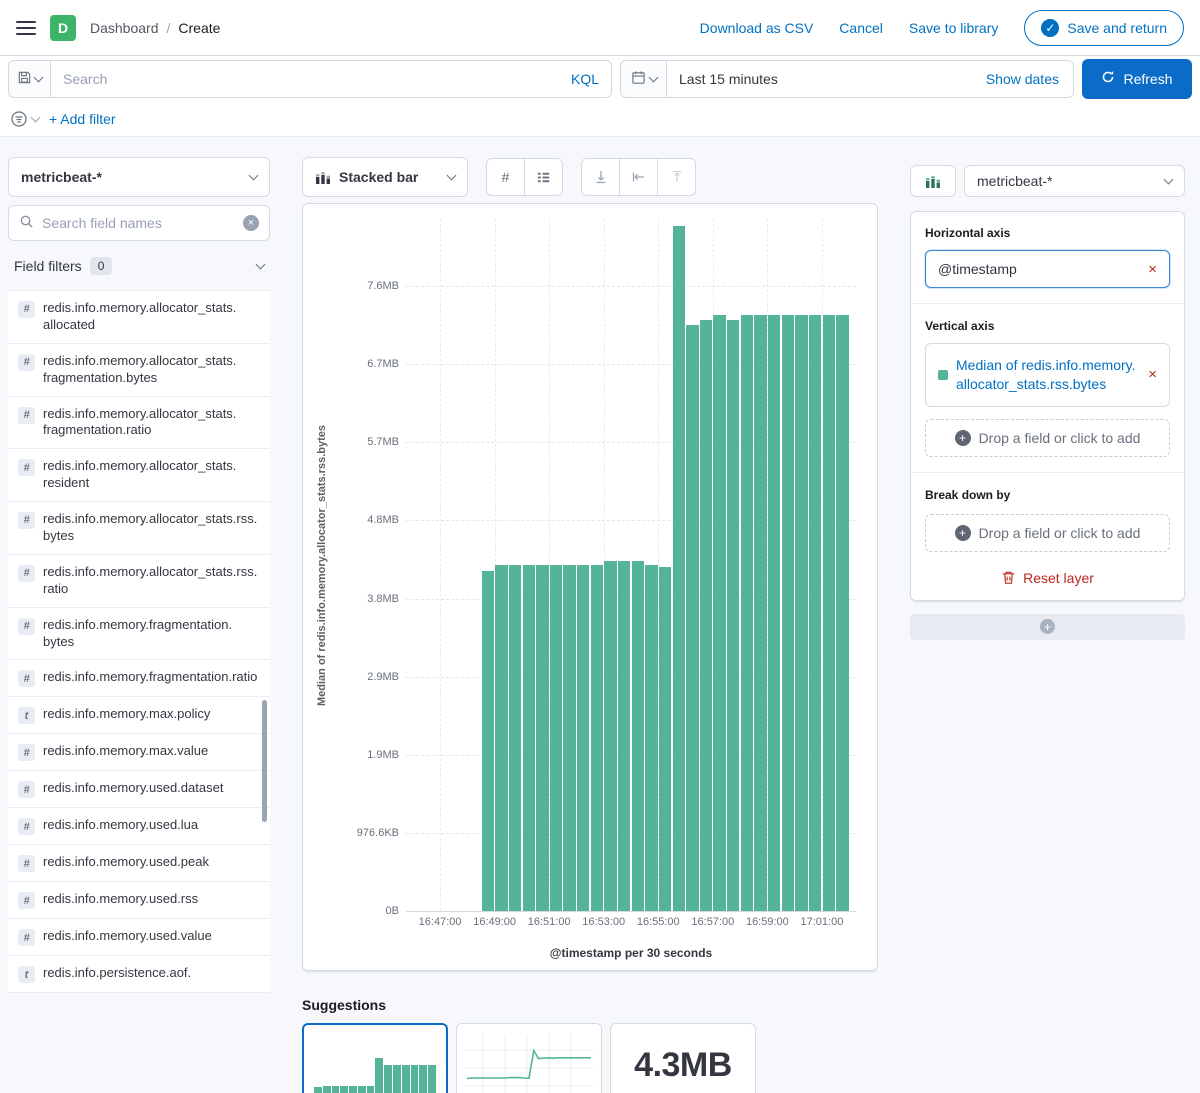 The height and width of the screenshot is (1093, 1200). I want to click on field-search-input, so click(138, 223).